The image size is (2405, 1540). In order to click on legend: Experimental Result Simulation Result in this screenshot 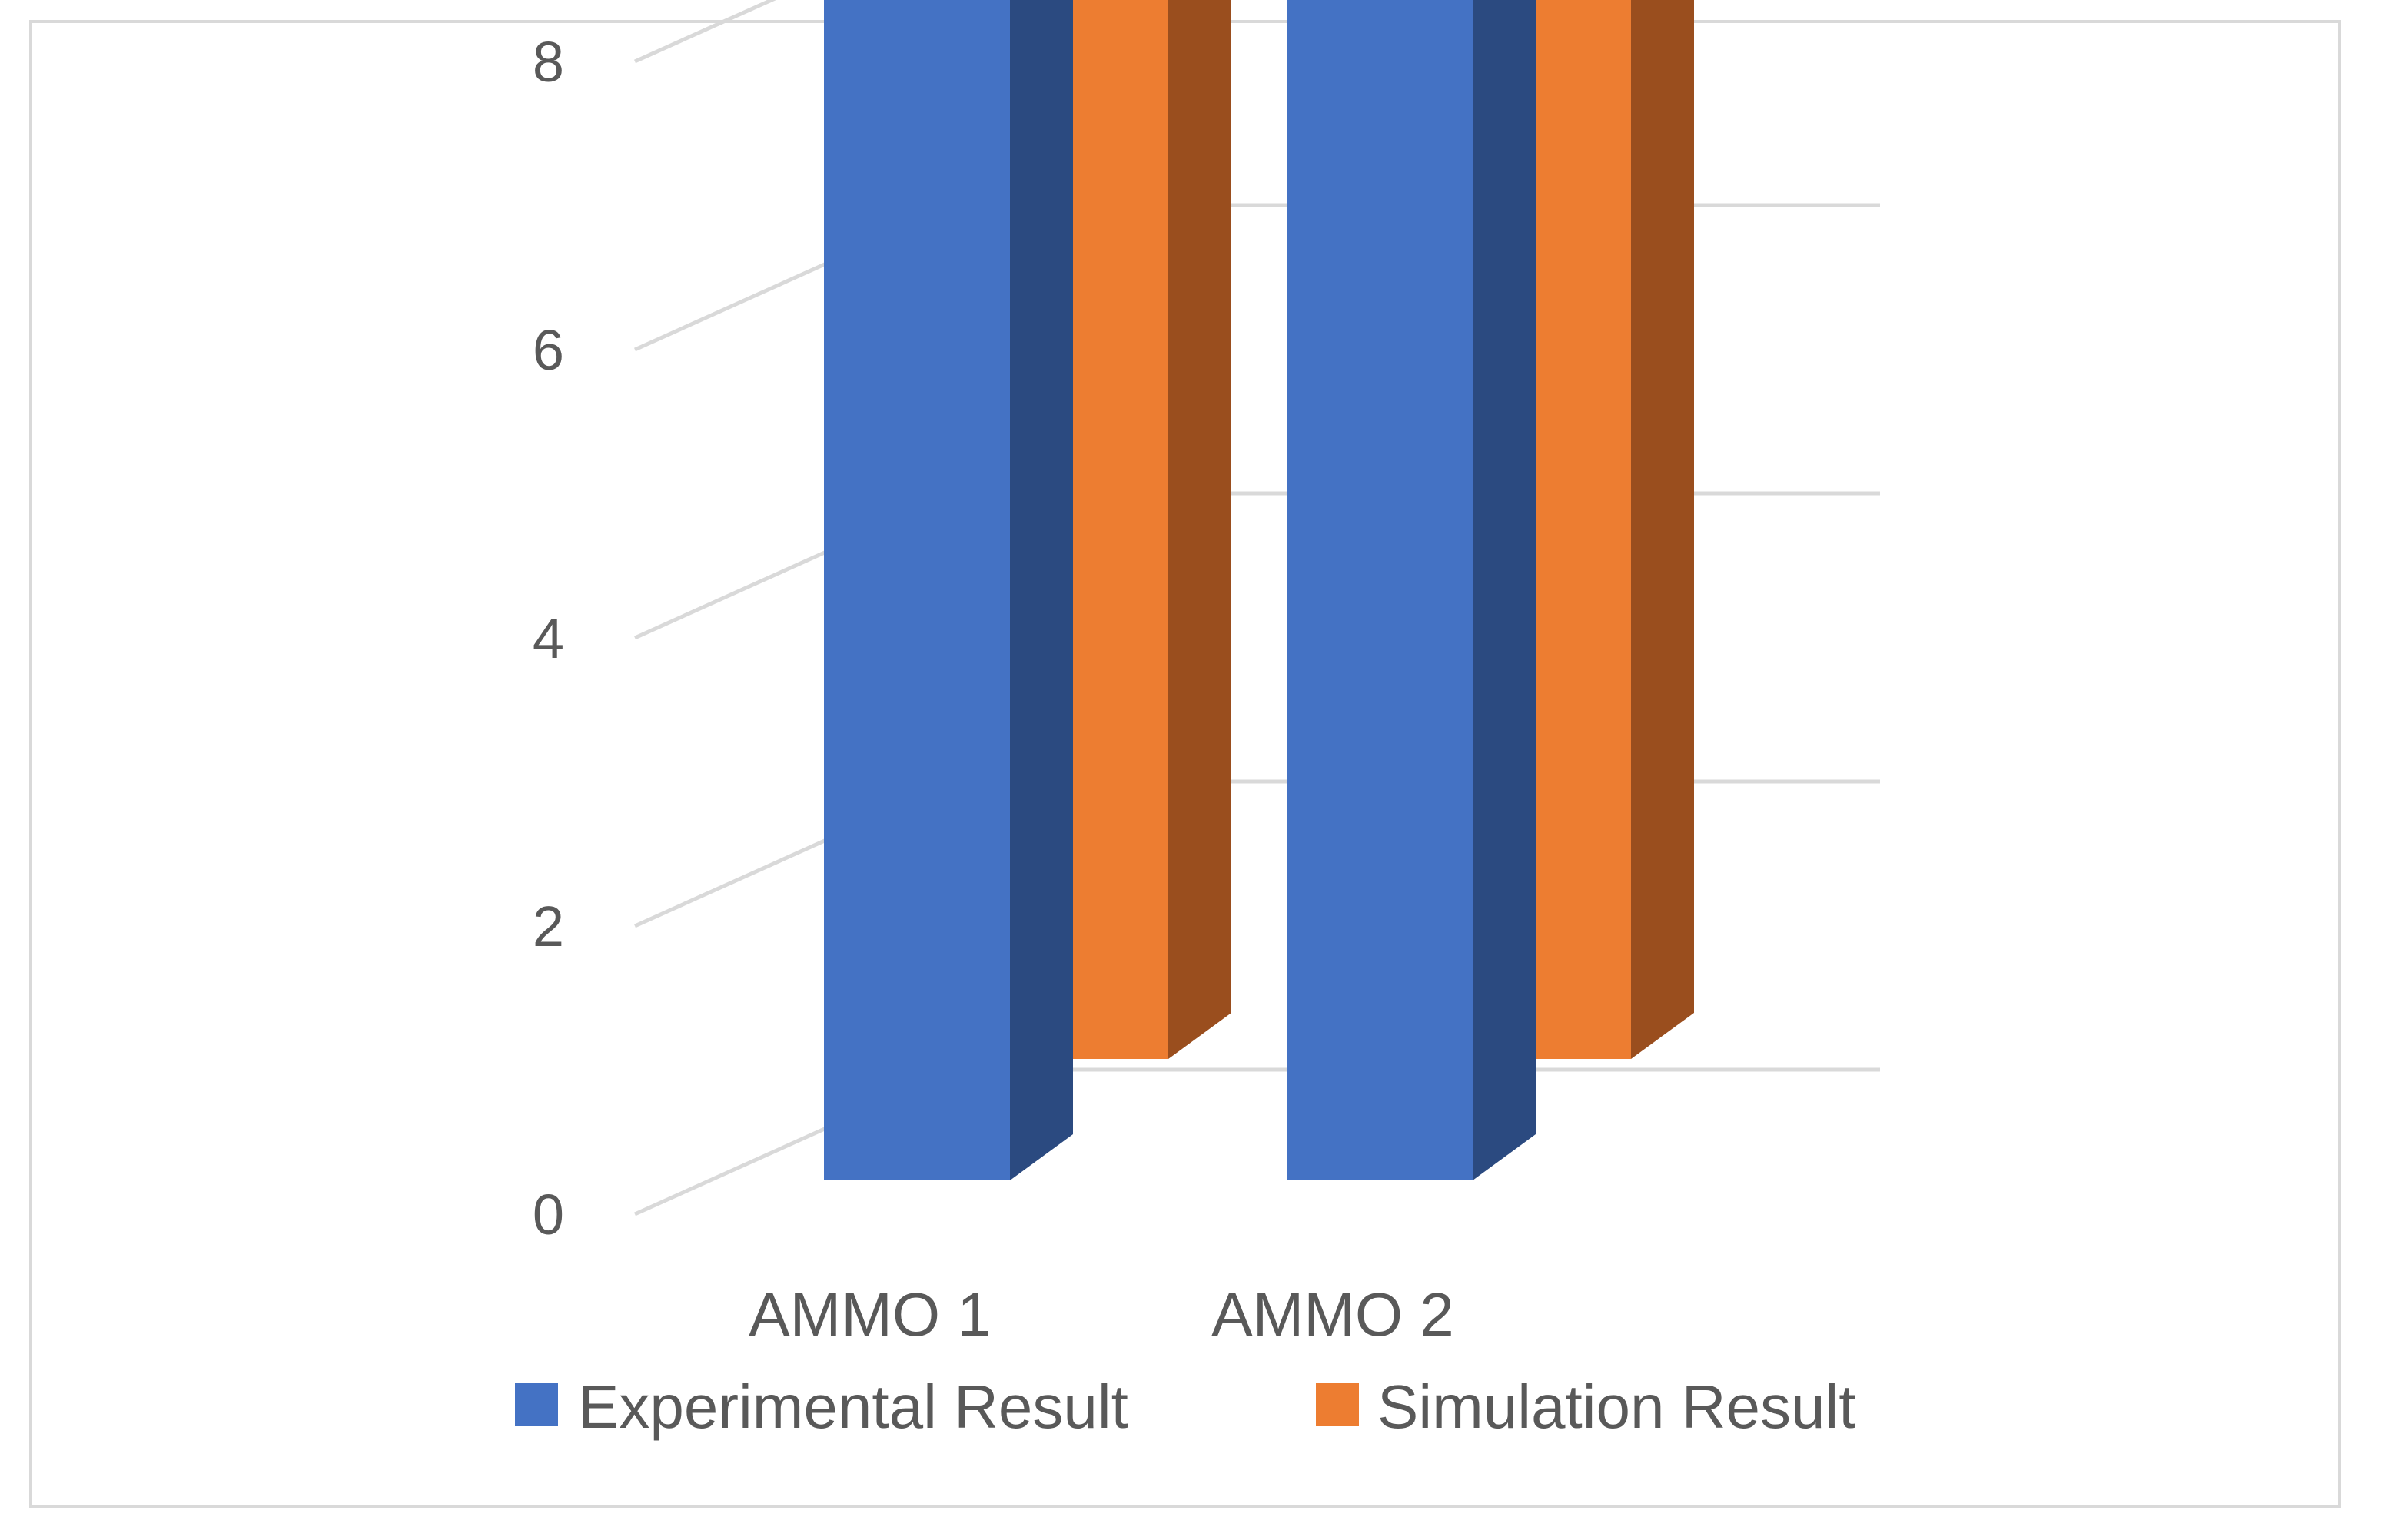, I will do `click(1185, 1406)`.